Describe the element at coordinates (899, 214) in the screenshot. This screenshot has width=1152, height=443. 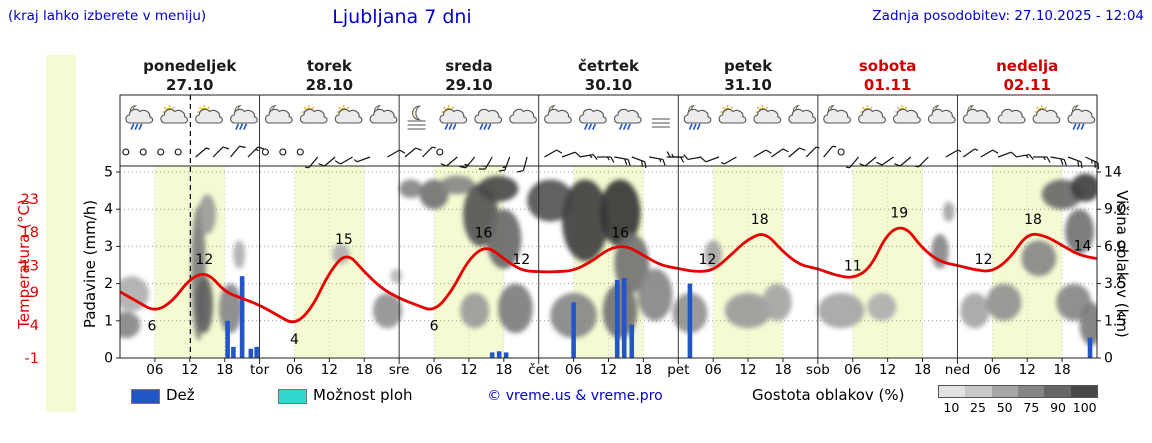
I see `svg-text: 19` at that location.